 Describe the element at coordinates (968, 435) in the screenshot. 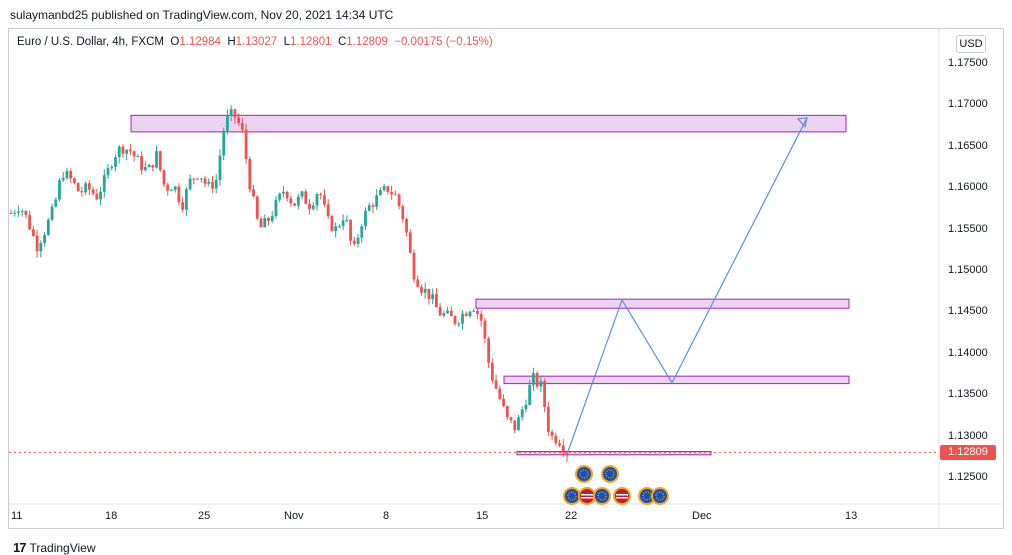

I see `price-tick-label: 1.13000` at that location.